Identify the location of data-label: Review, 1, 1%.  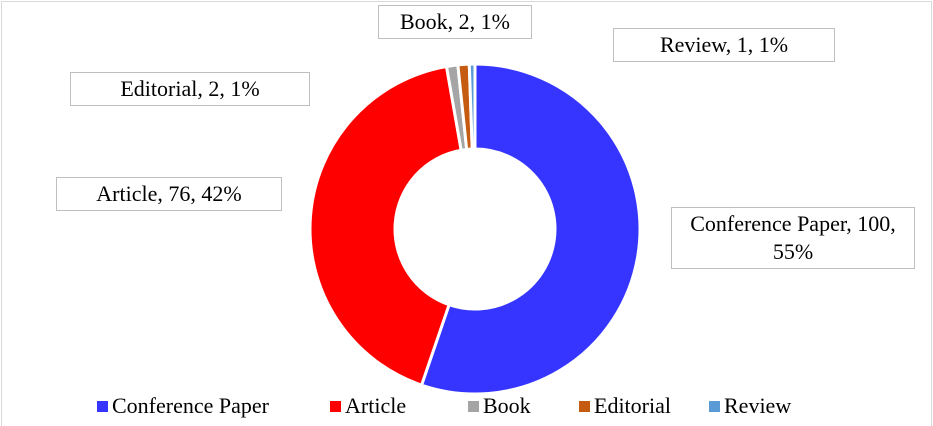
(724, 45).